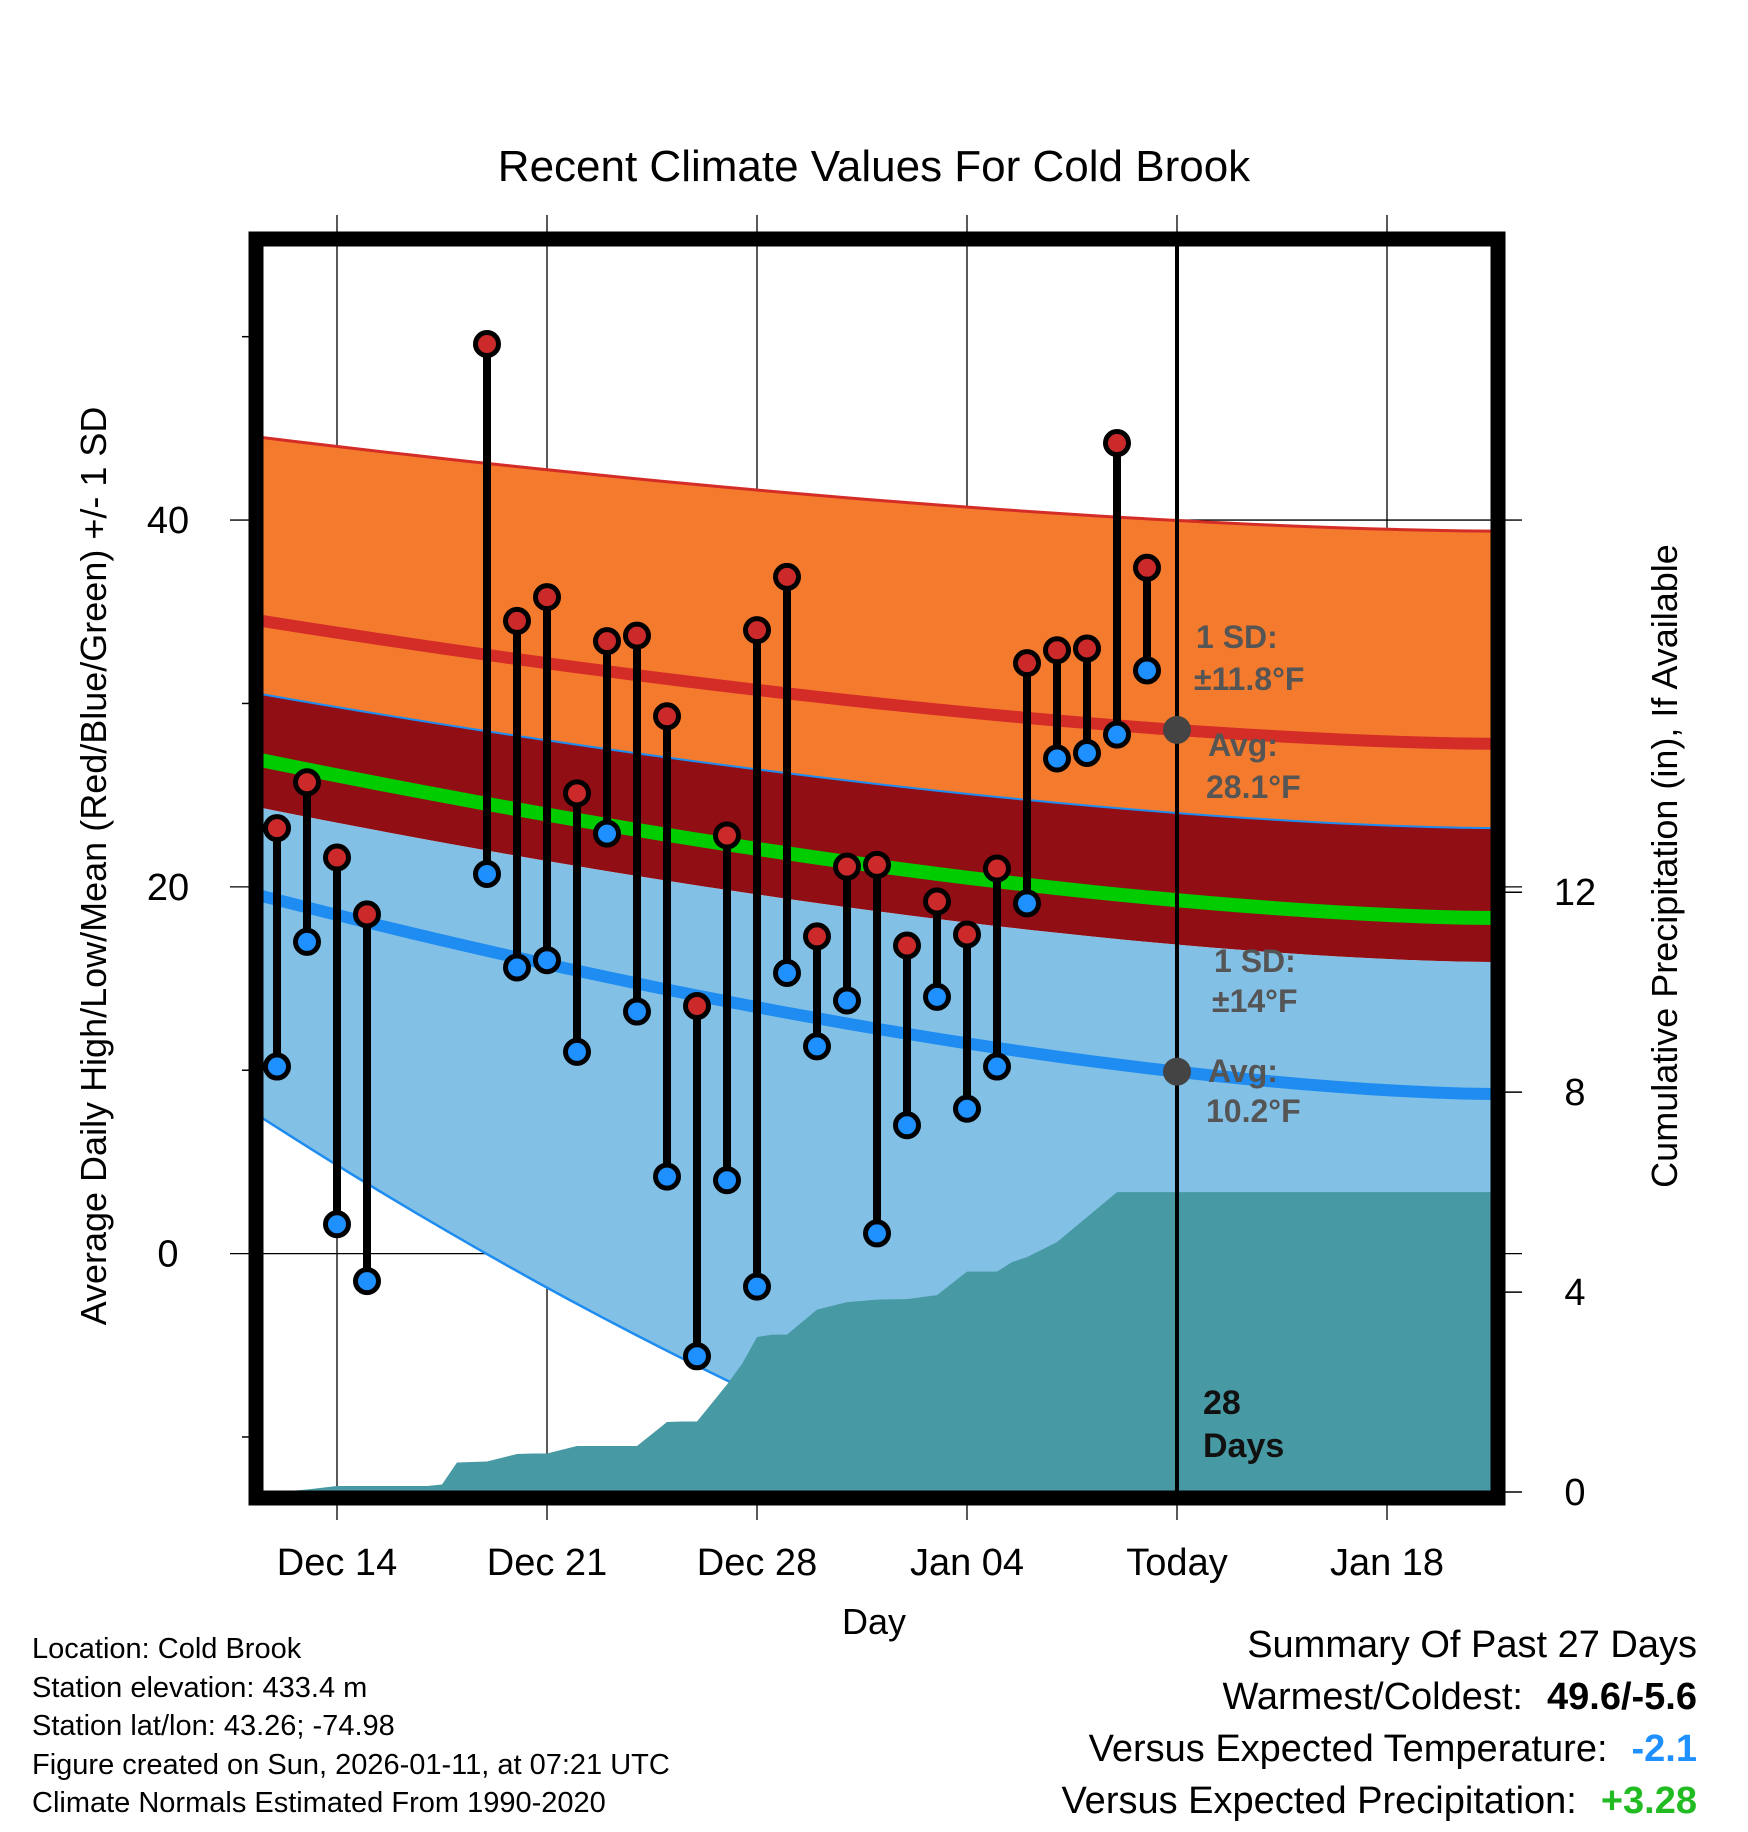 This screenshot has width=1748, height=1832. Describe the element at coordinates (213, 1726) in the screenshot. I see `latlon-text: Station lat/lon: 43.26; -74.98` at that location.